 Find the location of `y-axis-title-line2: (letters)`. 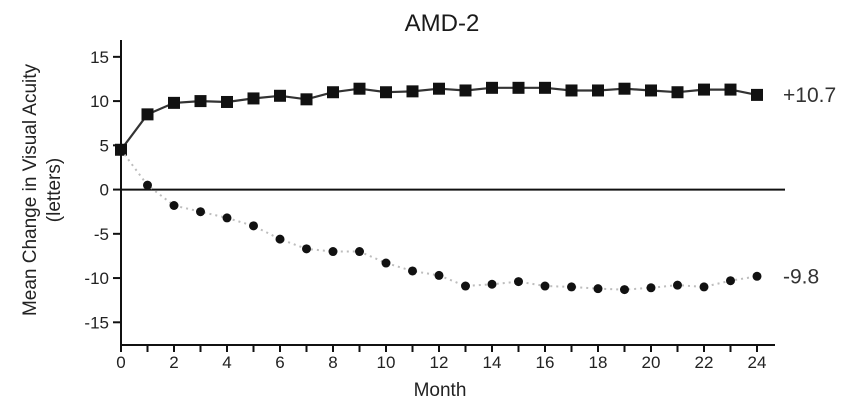

y-axis-title-line2: (letters) is located at coordinates (54, 190).